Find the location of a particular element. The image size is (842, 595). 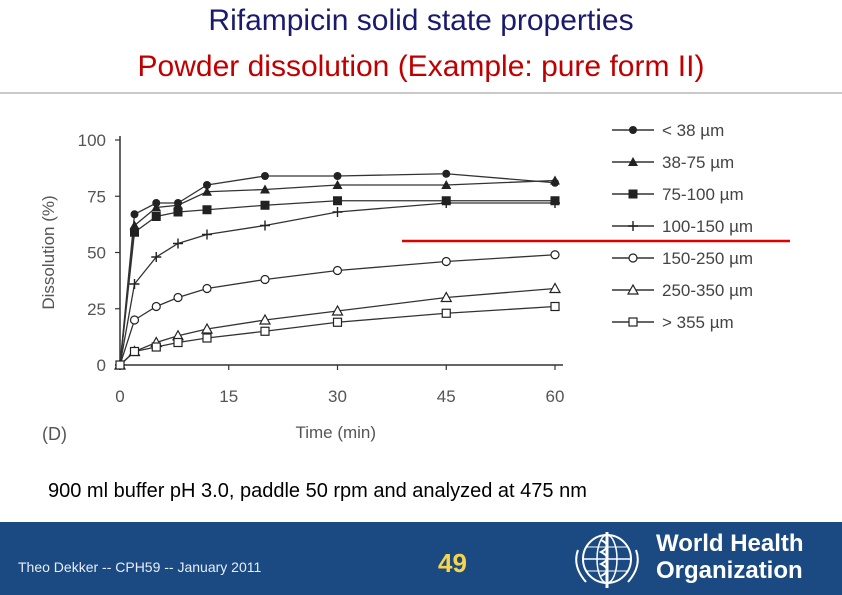

y-tick-label: 0 is located at coordinates (101, 365).